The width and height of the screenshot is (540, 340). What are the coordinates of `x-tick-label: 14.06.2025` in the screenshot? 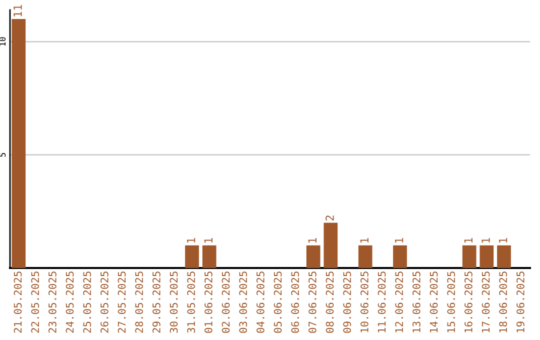 It's located at (434, 302).